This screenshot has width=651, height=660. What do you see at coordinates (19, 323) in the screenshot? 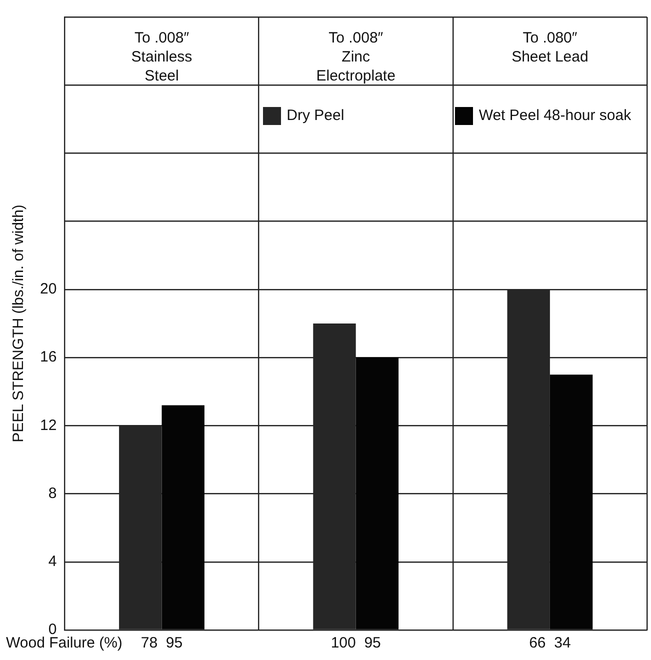
I see `y-axis-title: PEEL STRENGTH (lbs./in. of width)` at bounding box center [19, 323].